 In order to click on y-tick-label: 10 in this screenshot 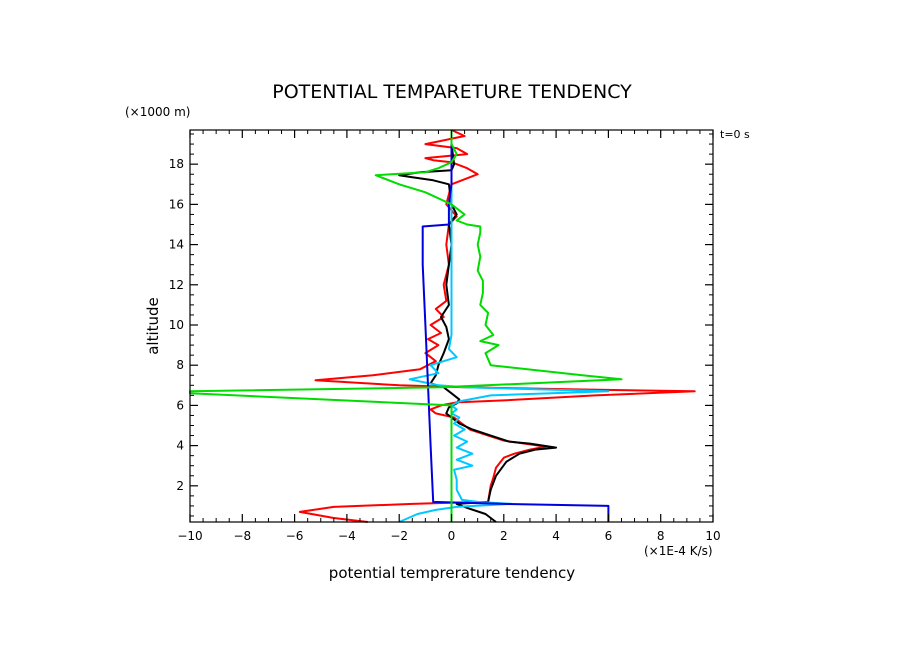, I will do `click(176, 325)`.